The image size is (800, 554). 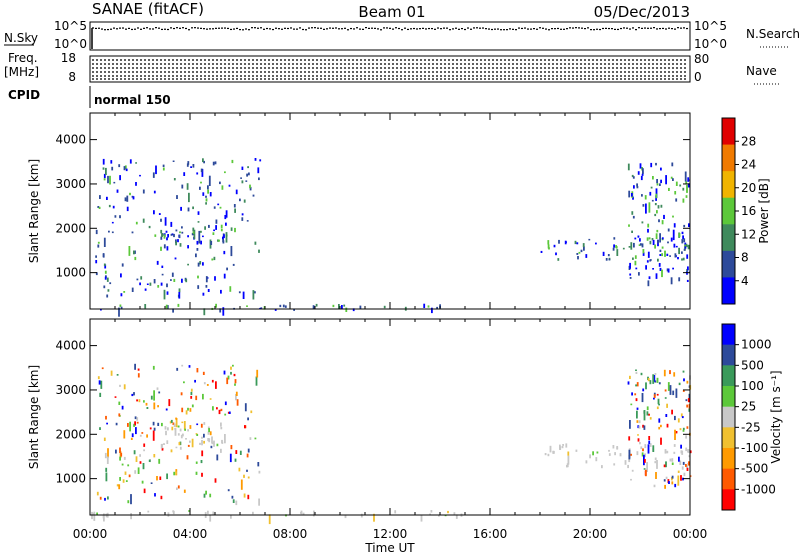 I want to click on velocity-colorbar-segment, so click(x=728, y=397).